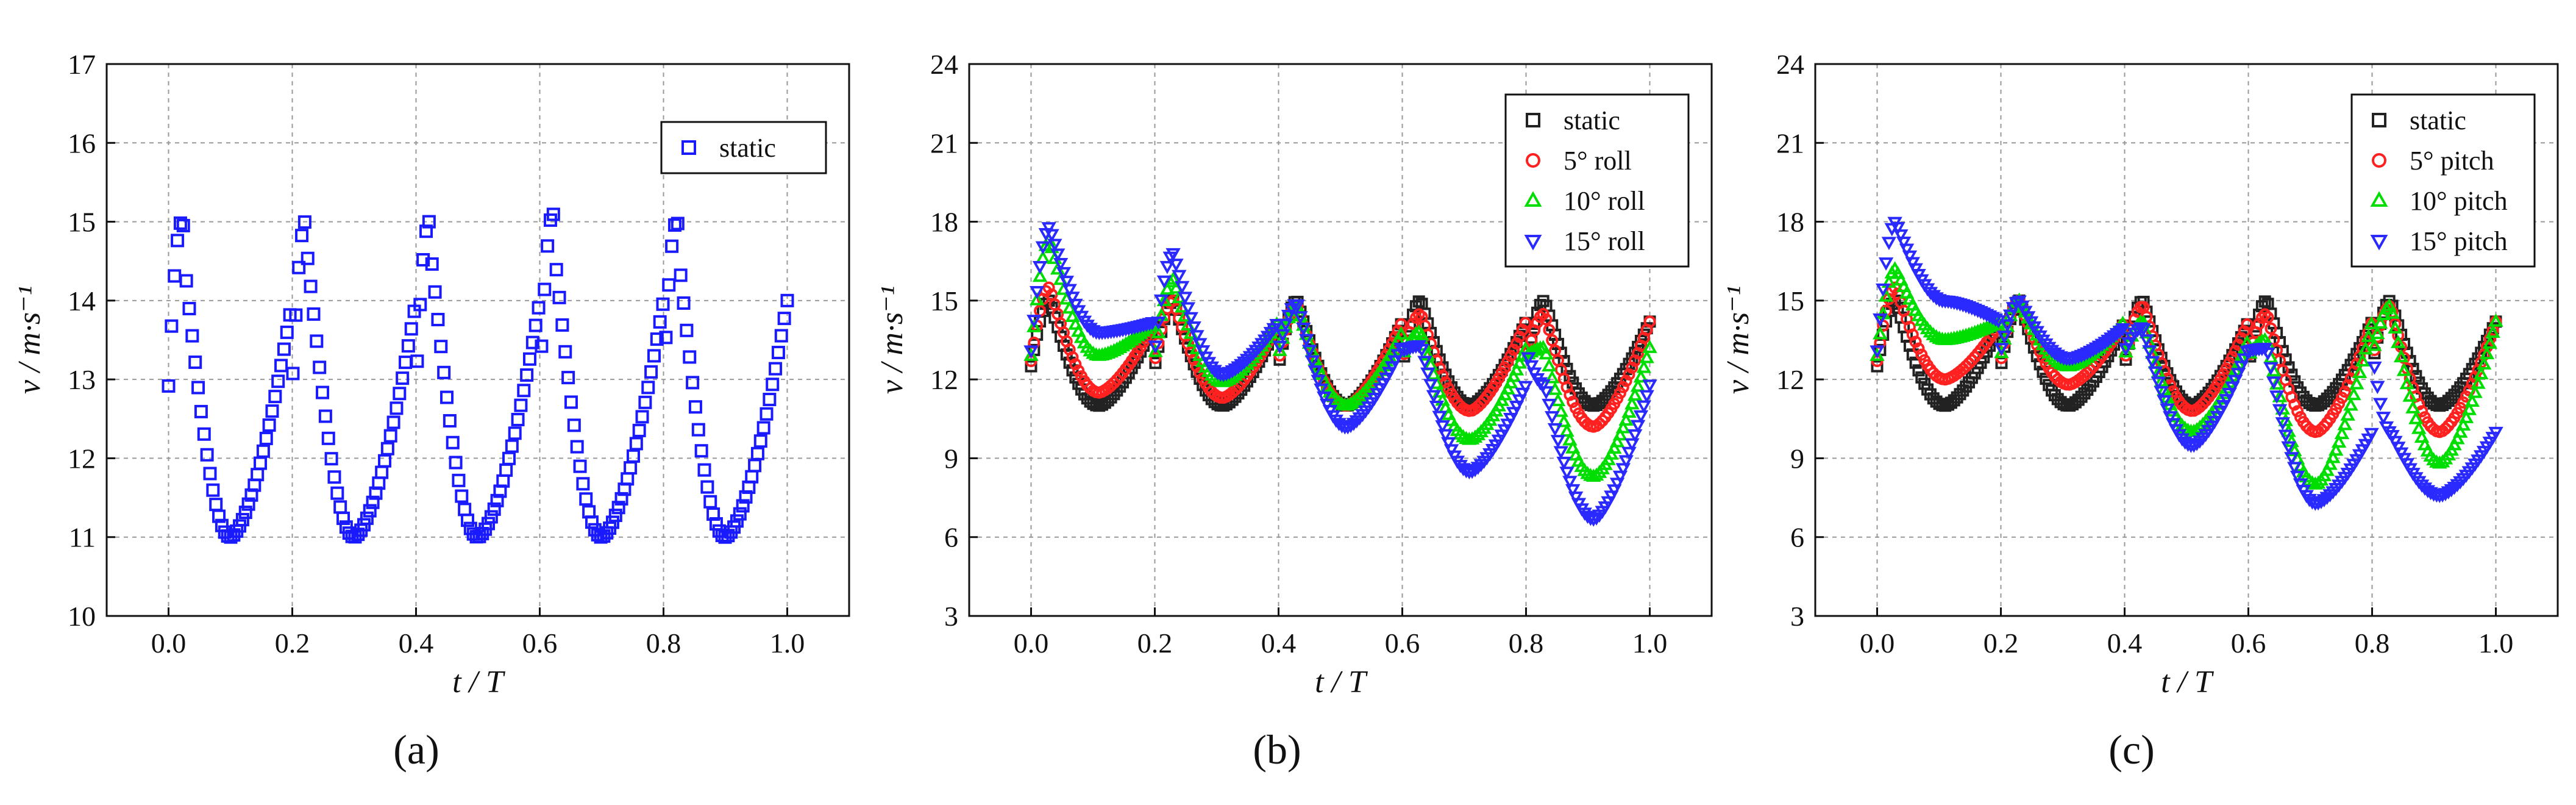  I want to click on panel-caption-c: (c), so click(2131, 749).